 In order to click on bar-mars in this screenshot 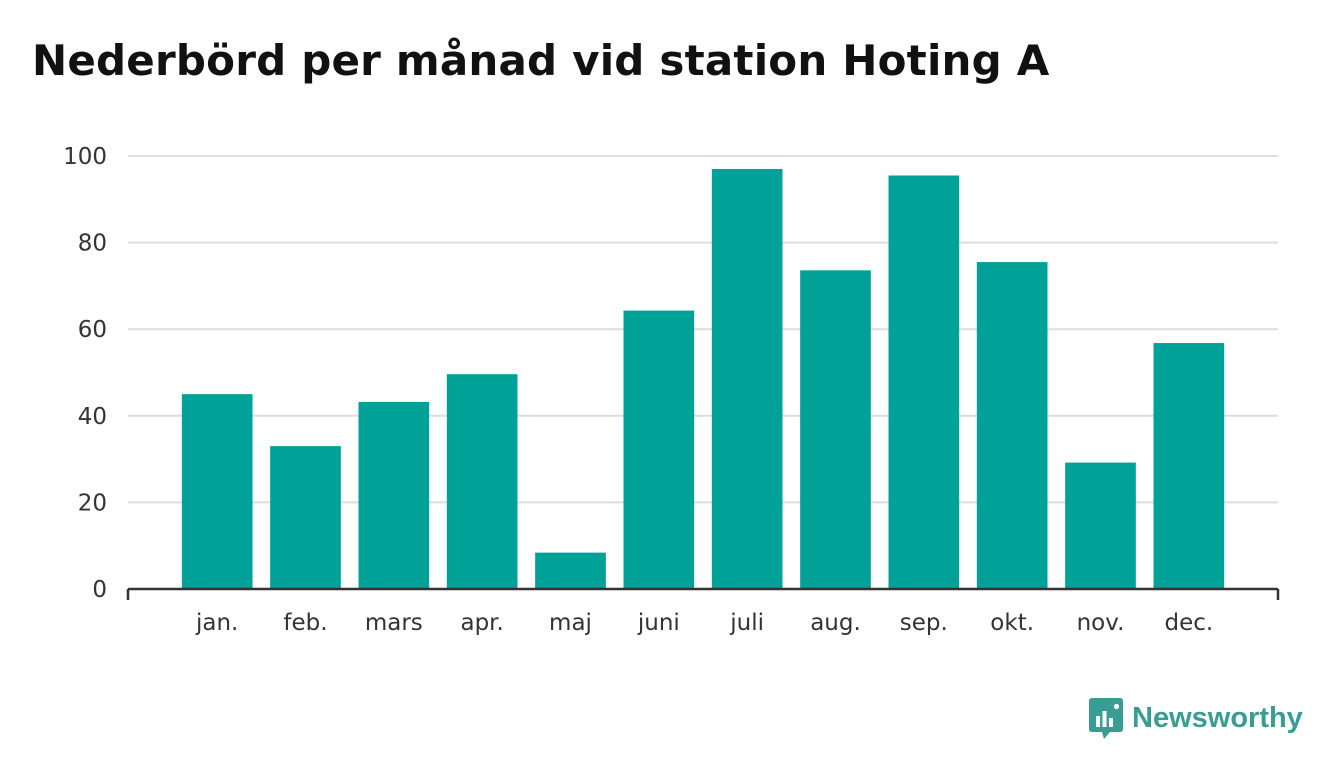, I will do `click(394, 495)`.